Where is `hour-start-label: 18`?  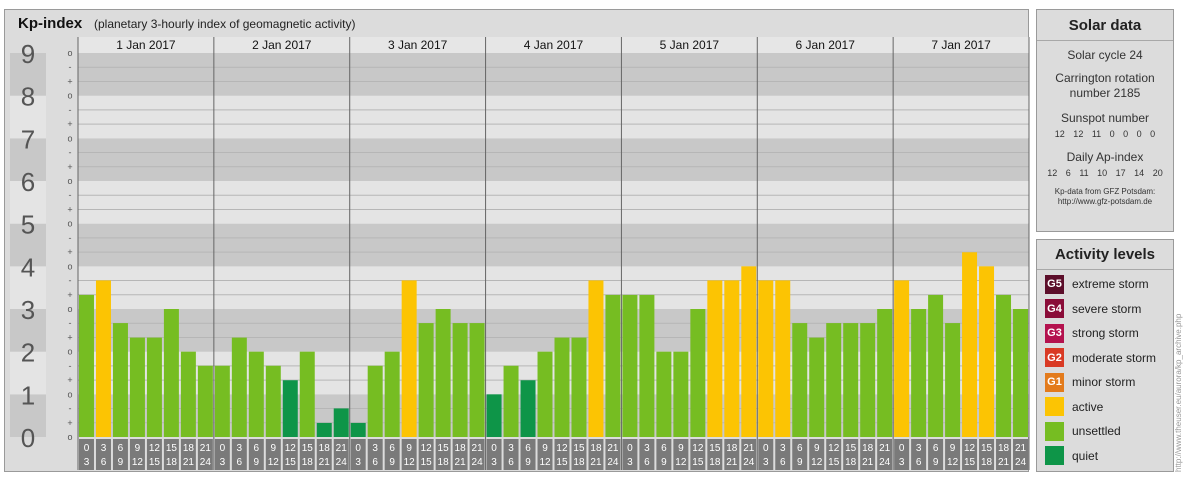 hour-start-label: 18 is located at coordinates (325, 448).